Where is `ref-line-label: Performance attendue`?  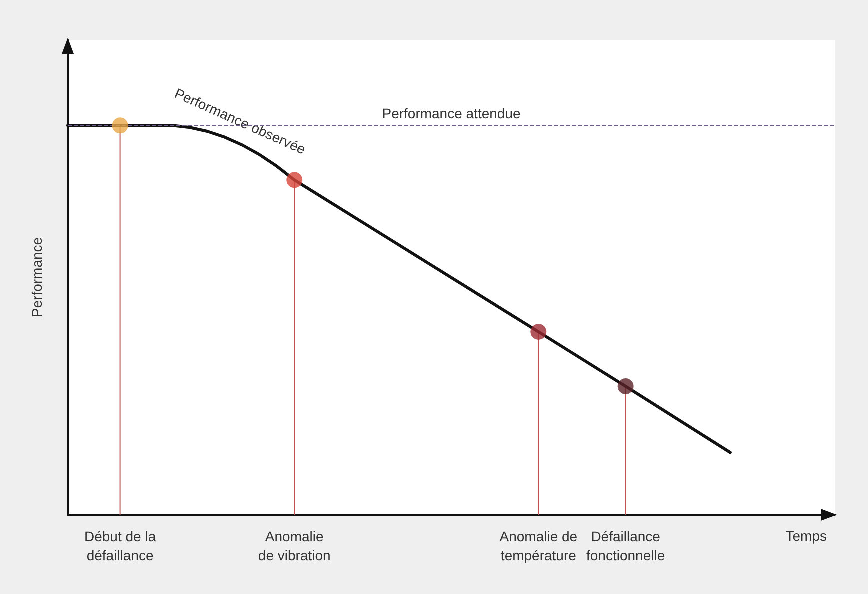 ref-line-label: Performance attendue is located at coordinates (451, 114).